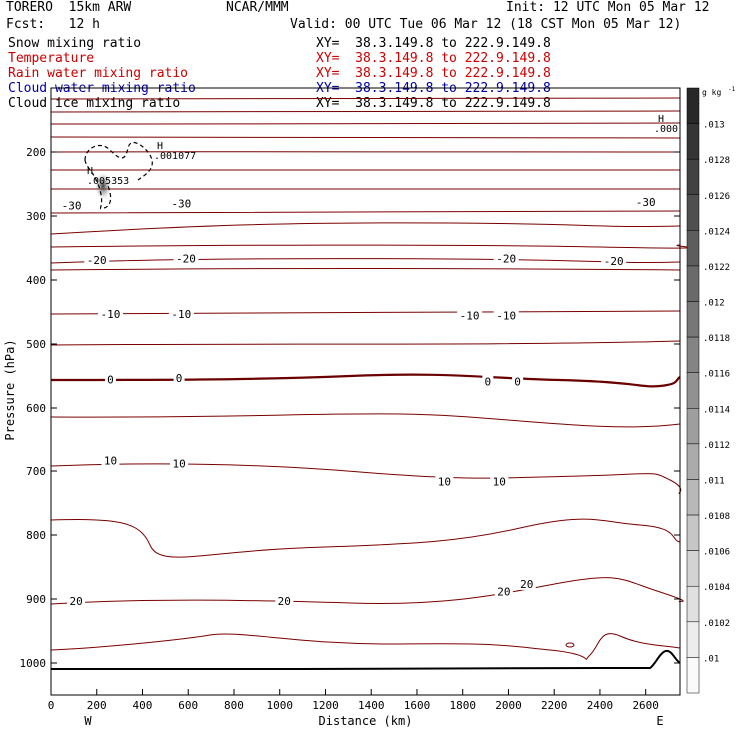 The image size is (740, 740). Describe the element at coordinates (366, 659) in the screenshot. I see `terrain-line` at that location.